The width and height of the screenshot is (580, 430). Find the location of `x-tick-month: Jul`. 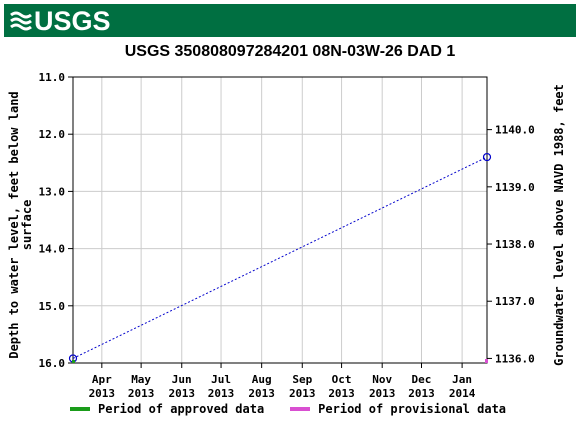

x-tick-month: Jul is located at coordinates (221, 379).